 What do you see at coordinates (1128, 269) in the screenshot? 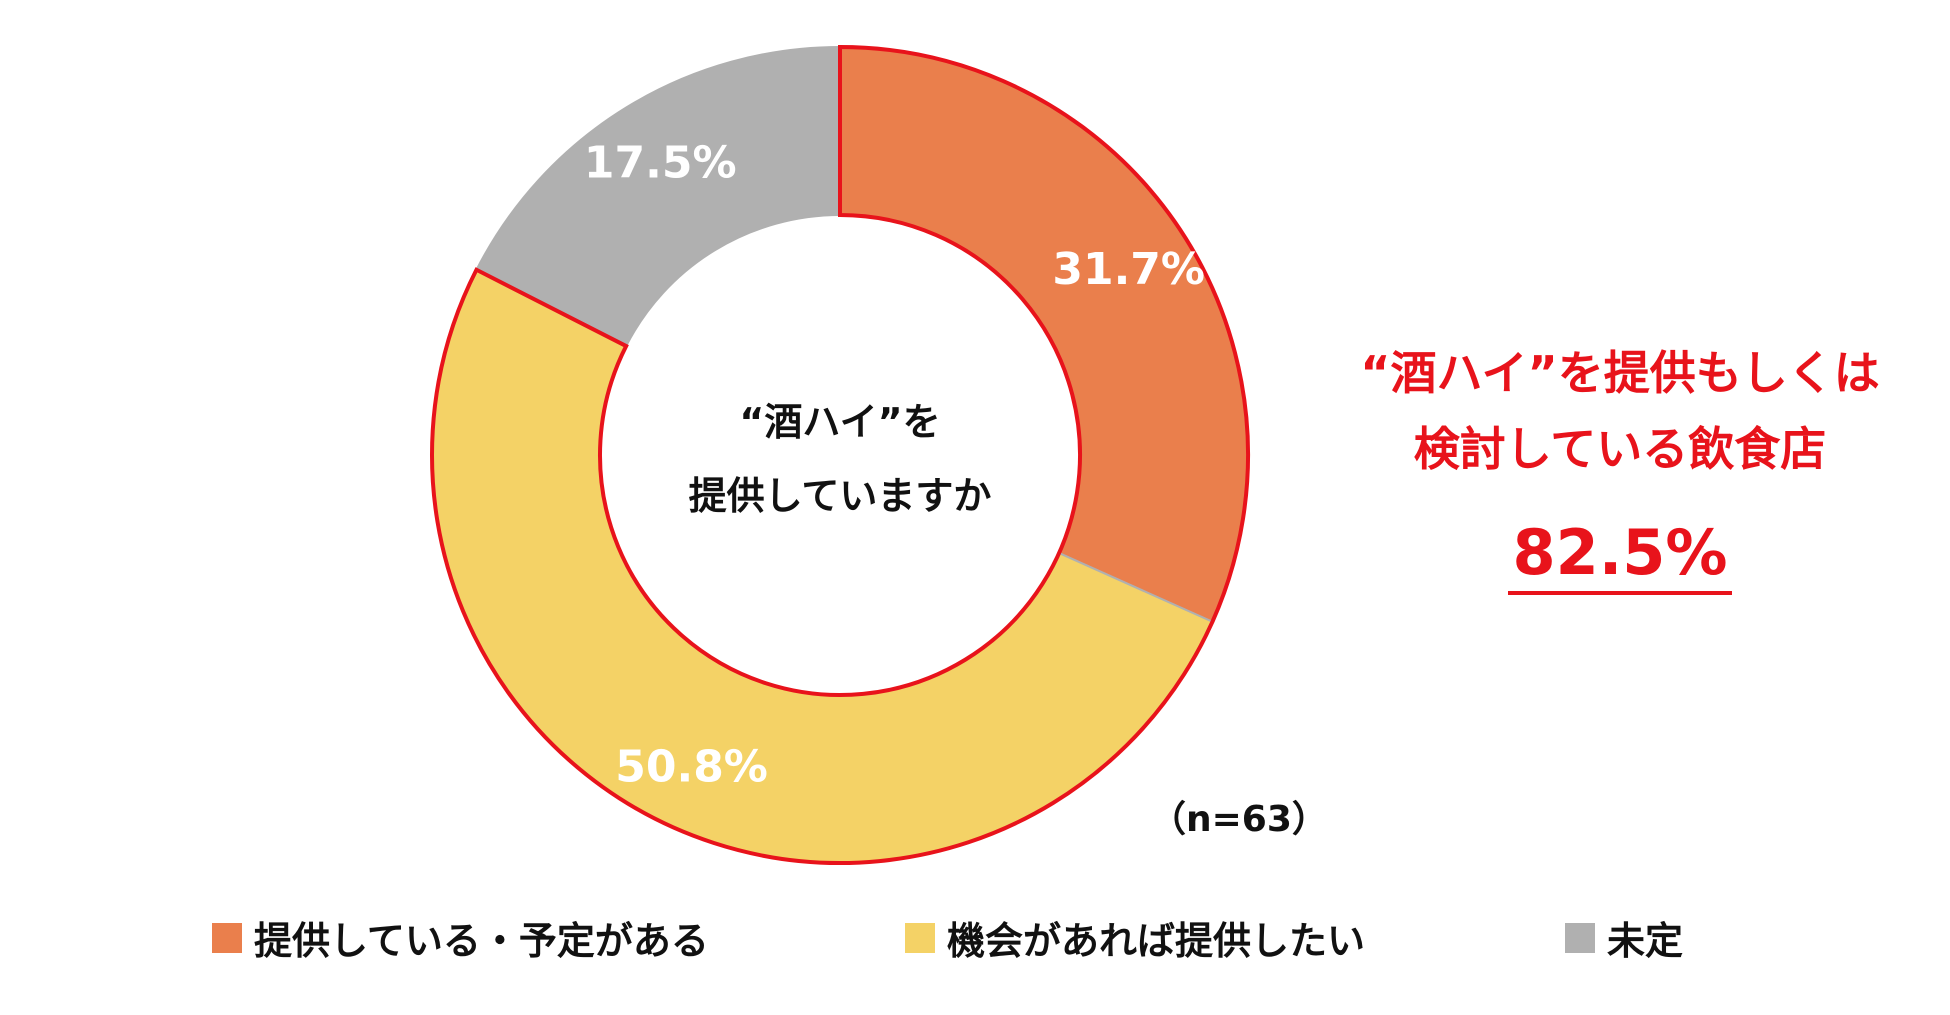
I see `slice-label-0: 31.7%` at bounding box center [1128, 269].